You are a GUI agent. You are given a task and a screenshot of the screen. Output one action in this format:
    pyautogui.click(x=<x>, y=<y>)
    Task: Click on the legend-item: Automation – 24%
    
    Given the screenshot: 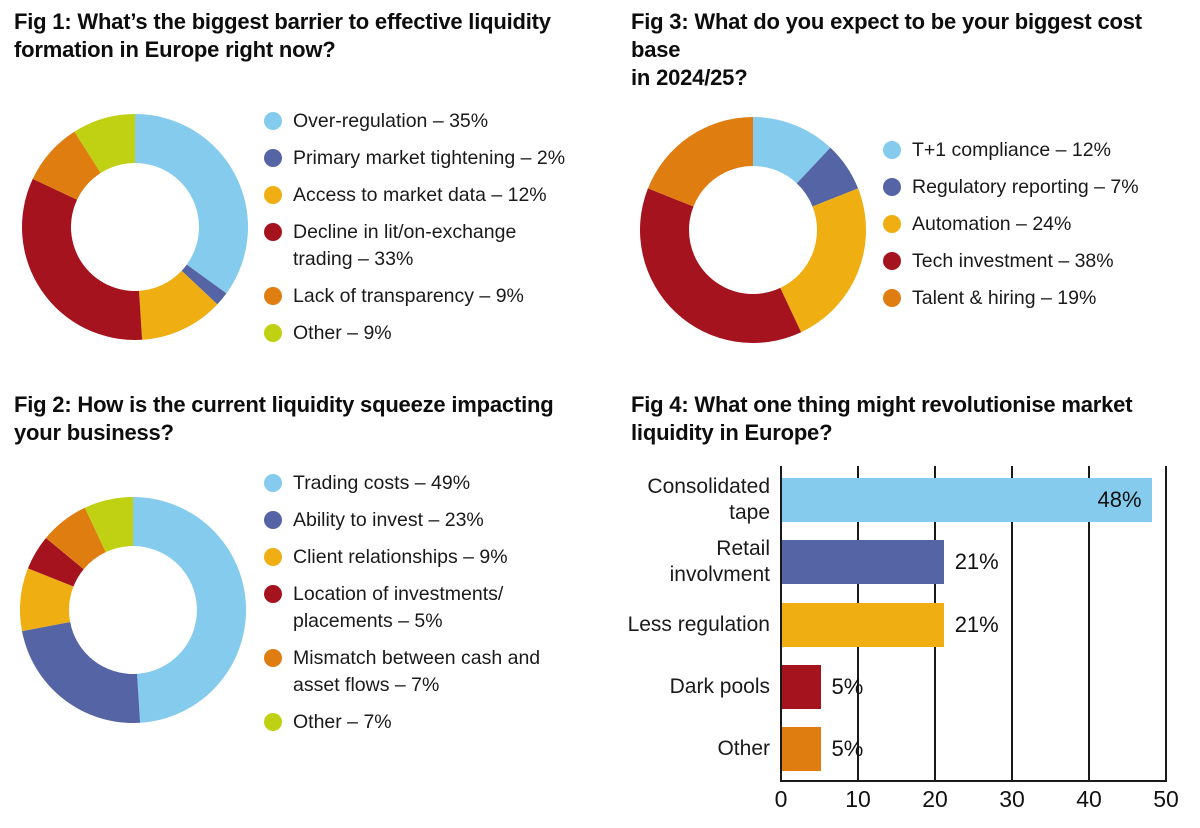 What is the action you would take?
    pyautogui.click(x=1039, y=224)
    